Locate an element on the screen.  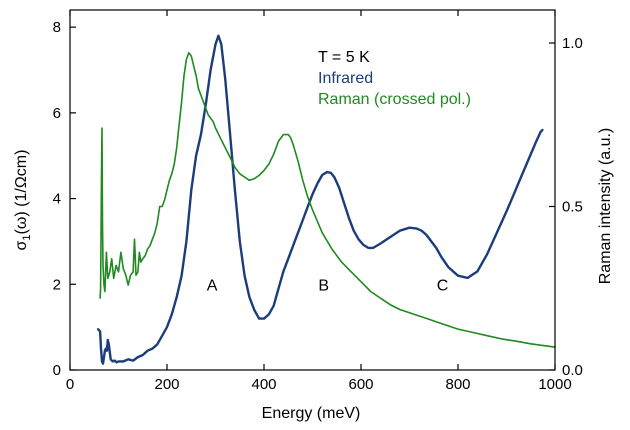
x-tick-label: 0 is located at coordinates (70, 384).